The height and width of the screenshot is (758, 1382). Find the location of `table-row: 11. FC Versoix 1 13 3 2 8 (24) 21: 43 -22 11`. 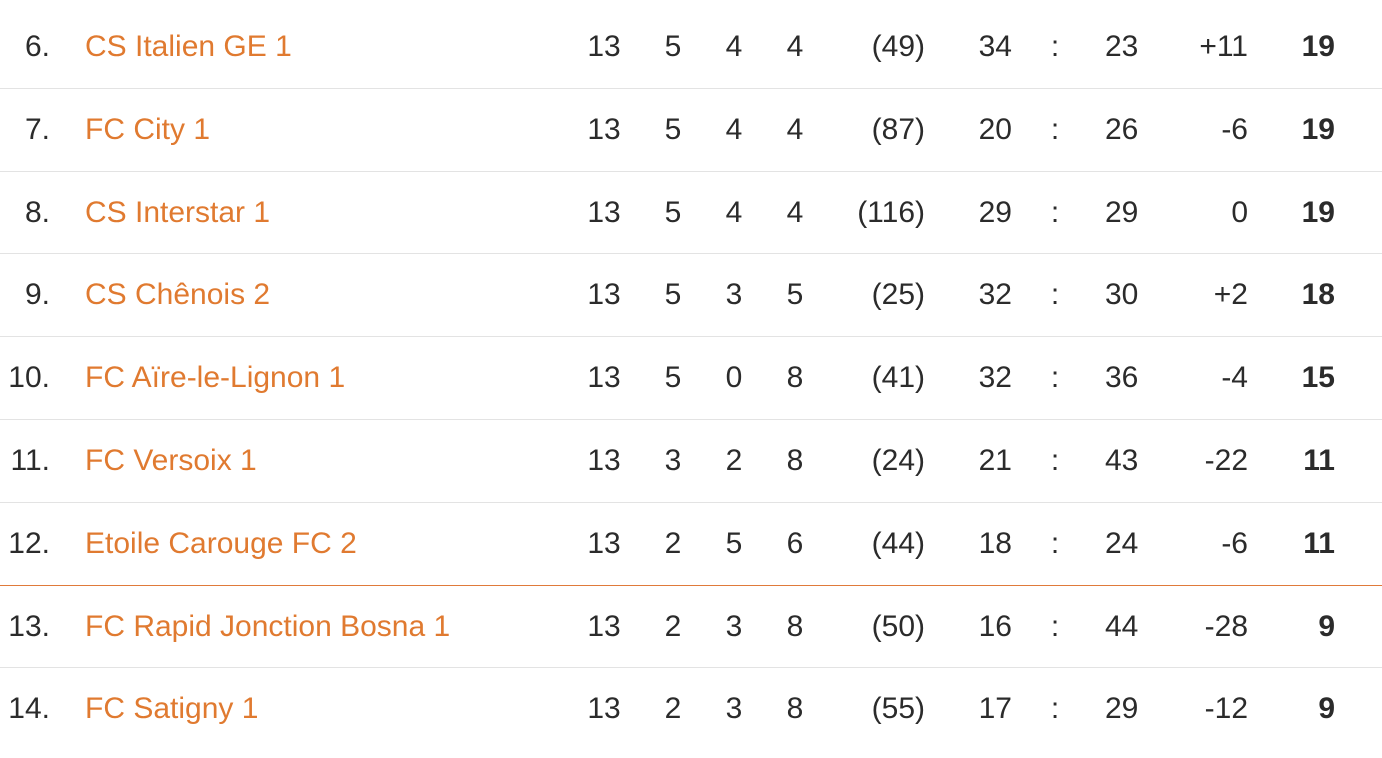

table-row: 11. FC Versoix 1 13 3 2 8 (24) 21: 43 -22 11 is located at coordinates (691, 461).